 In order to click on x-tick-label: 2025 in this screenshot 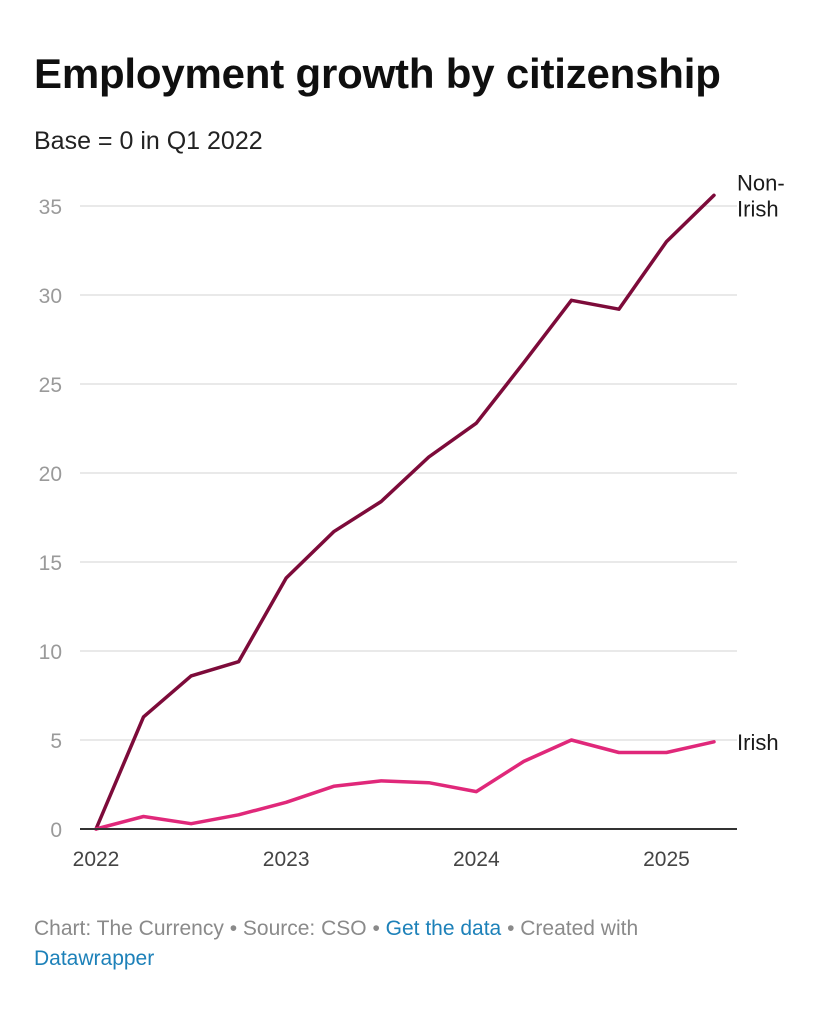, I will do `click(666, 859)`.